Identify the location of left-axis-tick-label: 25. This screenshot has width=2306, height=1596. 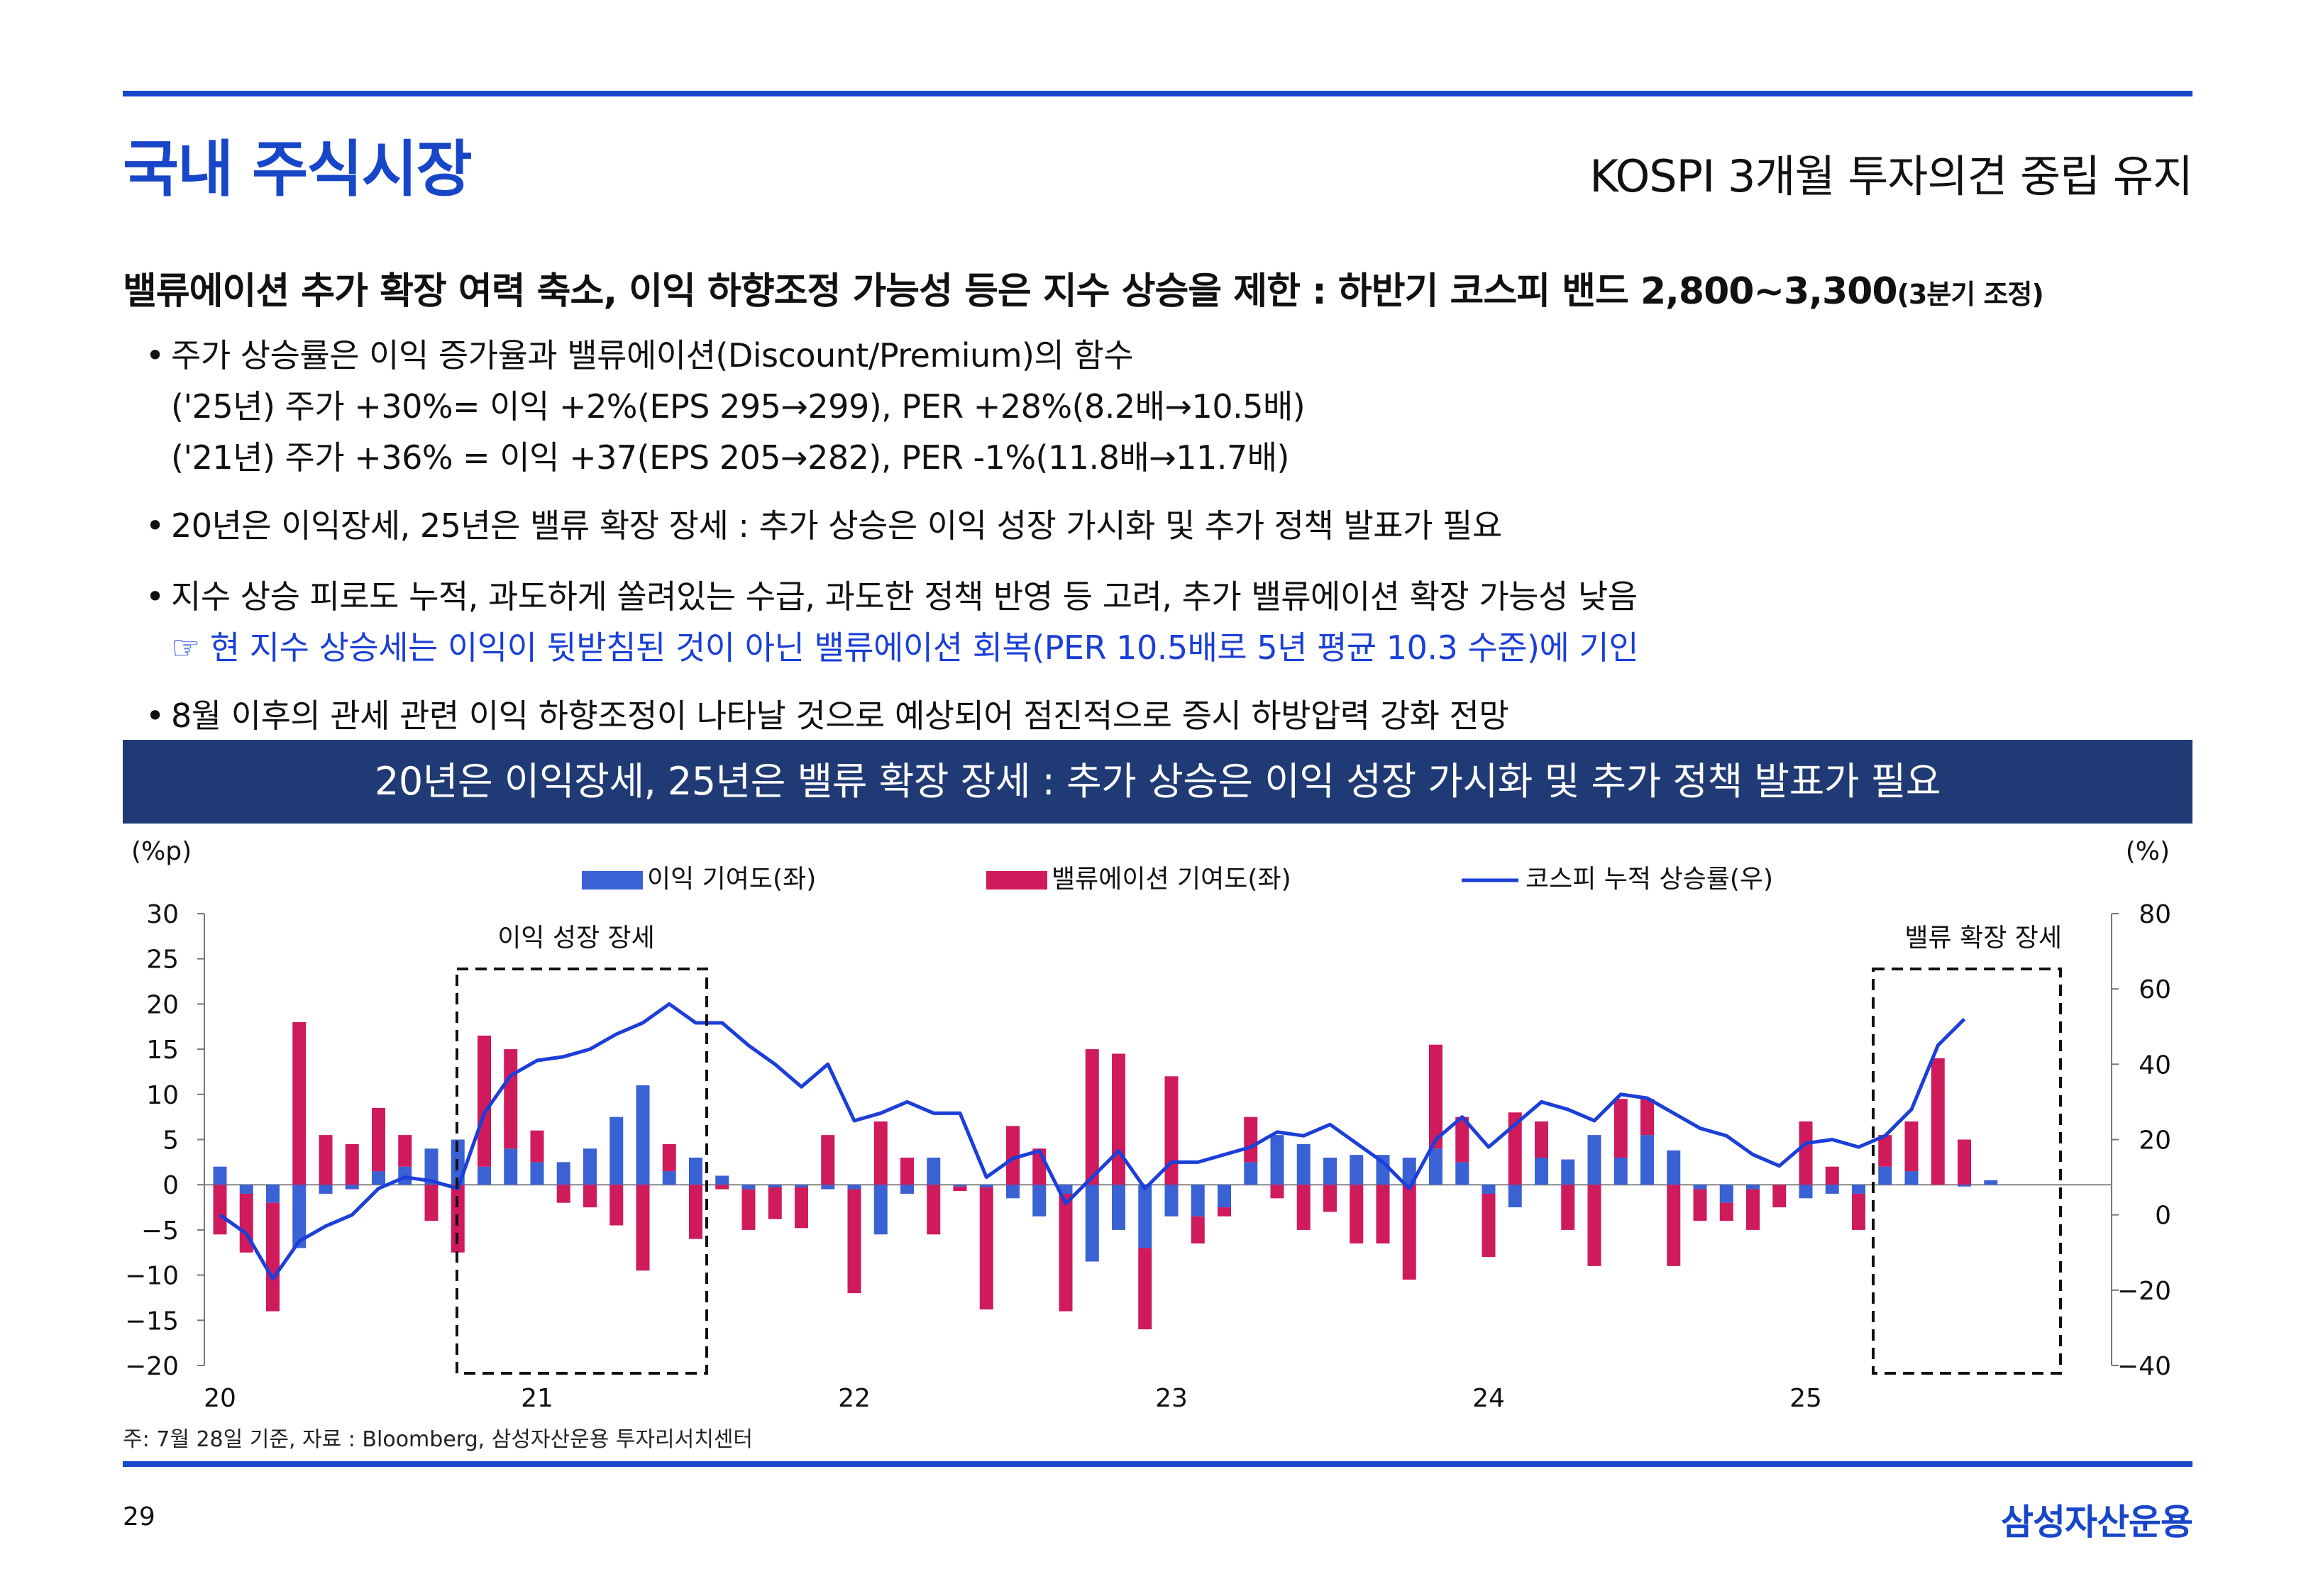
(162, 961).